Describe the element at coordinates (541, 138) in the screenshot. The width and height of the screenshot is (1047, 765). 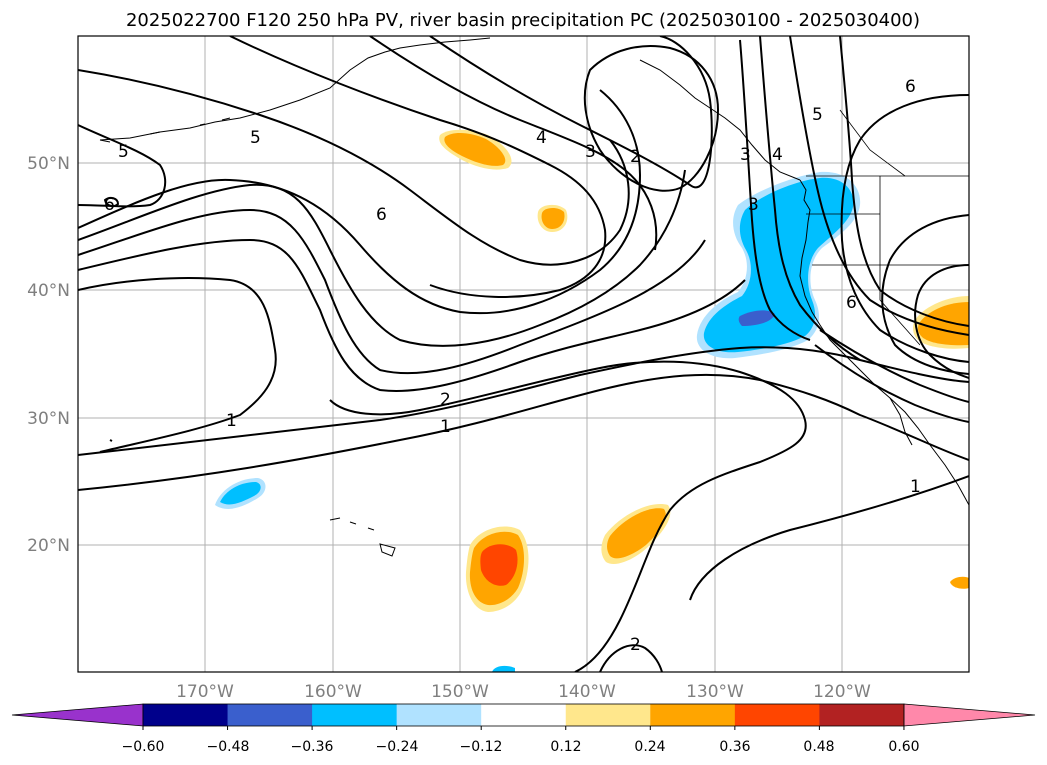
I see `contour-label-4: 4` at that location.